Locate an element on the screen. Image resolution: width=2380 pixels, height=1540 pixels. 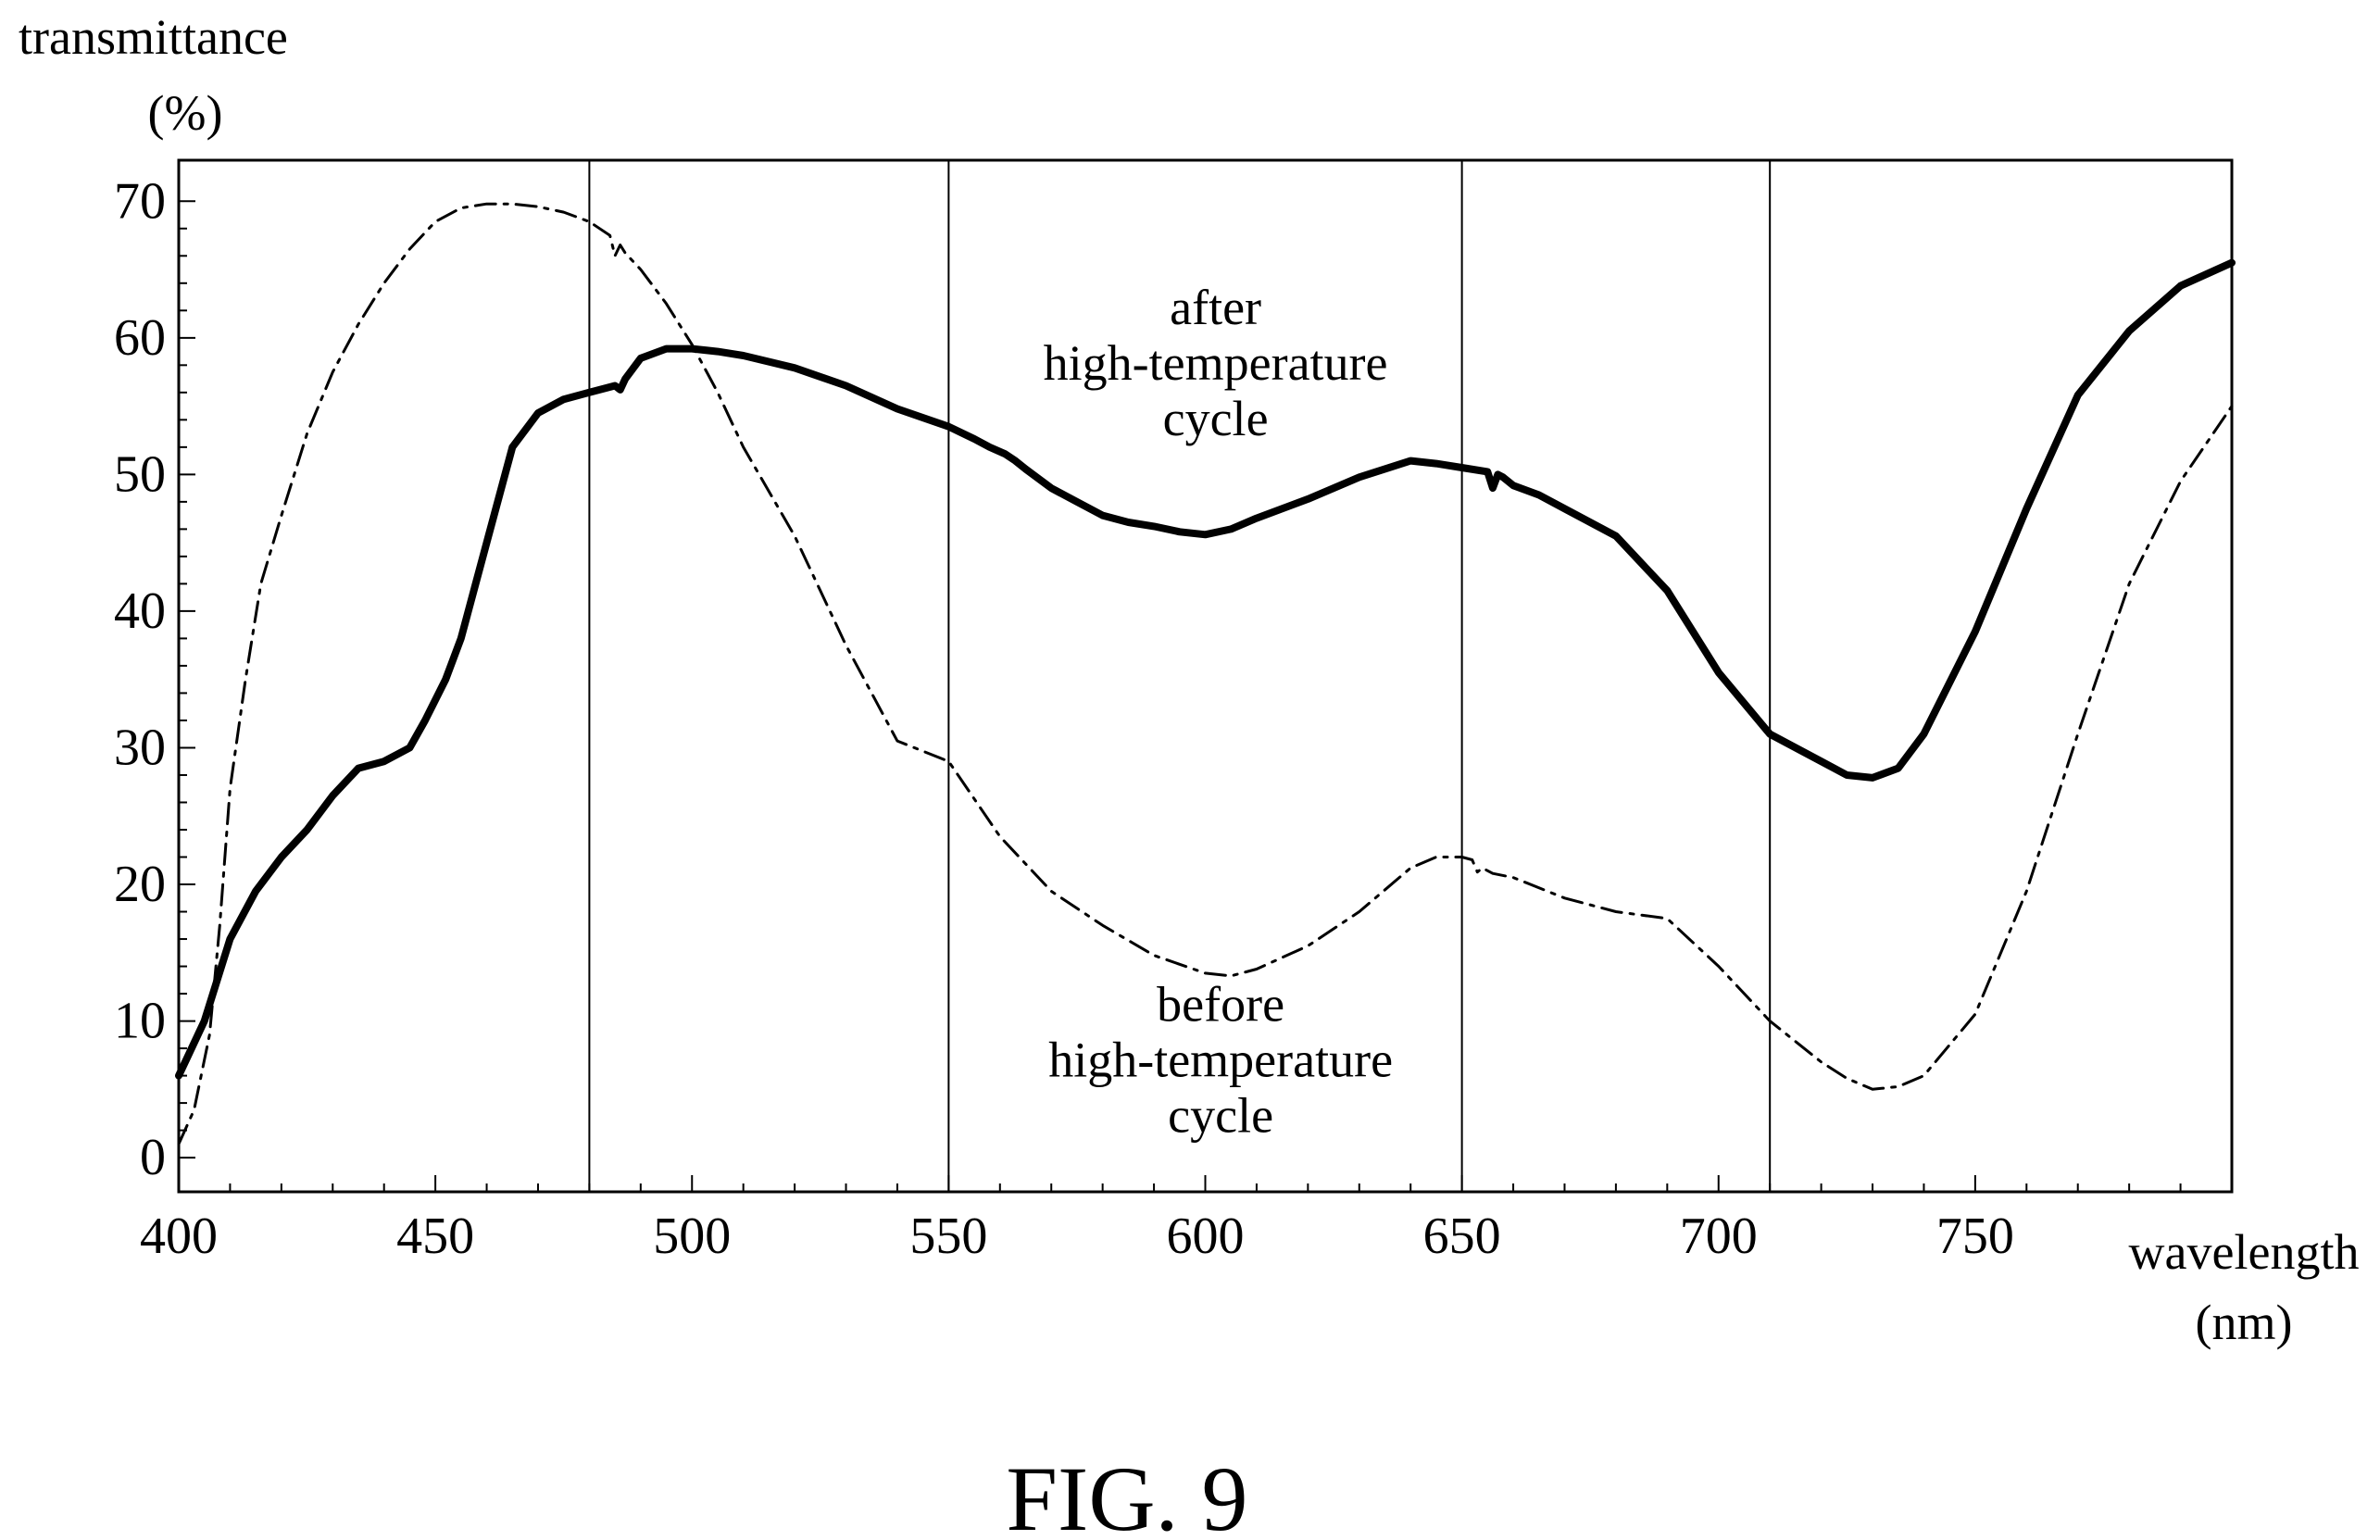
y-axis-label-line2: (%) is located at coordinates (185, 113).